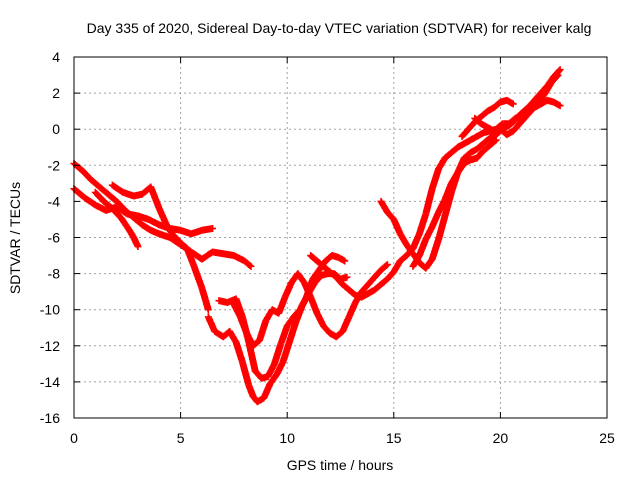  What do you see at coordinates (501, 438) in the screenshot?
I see `x-tick-label: 20` at bounding box center [501, 438].